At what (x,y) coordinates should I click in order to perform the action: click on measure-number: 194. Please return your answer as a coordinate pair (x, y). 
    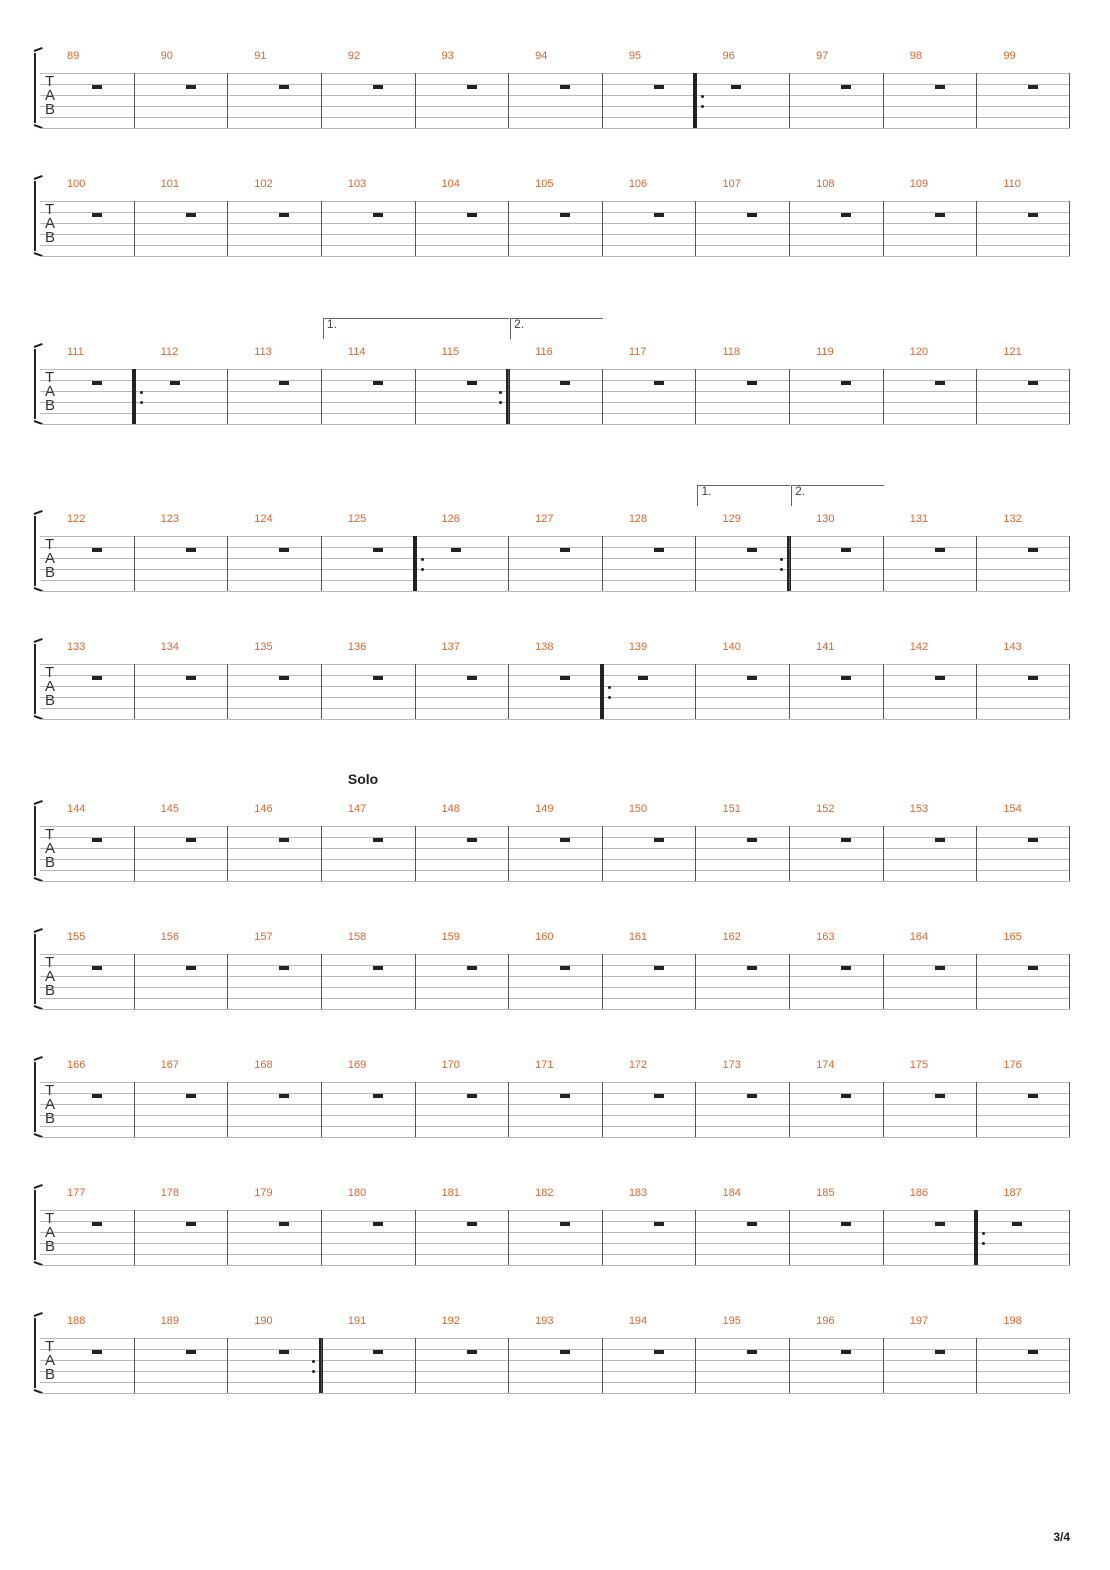
    Looking at the image, I should click on (638, 1321).